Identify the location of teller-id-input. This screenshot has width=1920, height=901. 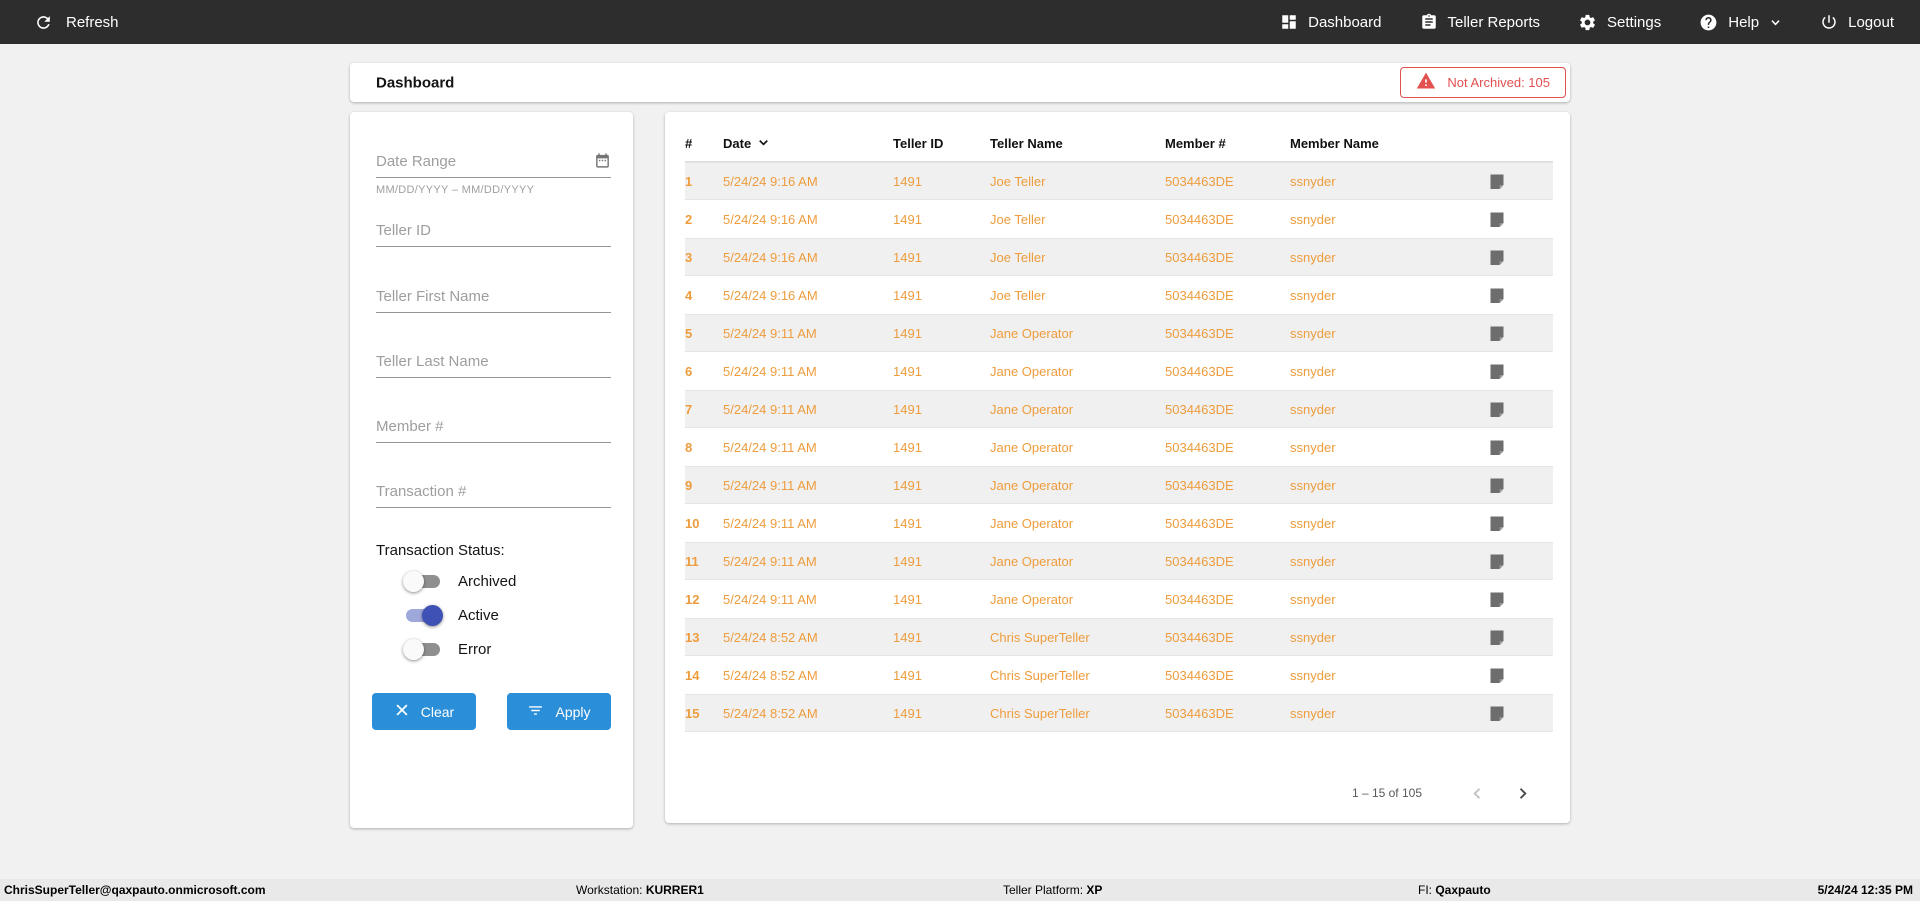
(493, 233).